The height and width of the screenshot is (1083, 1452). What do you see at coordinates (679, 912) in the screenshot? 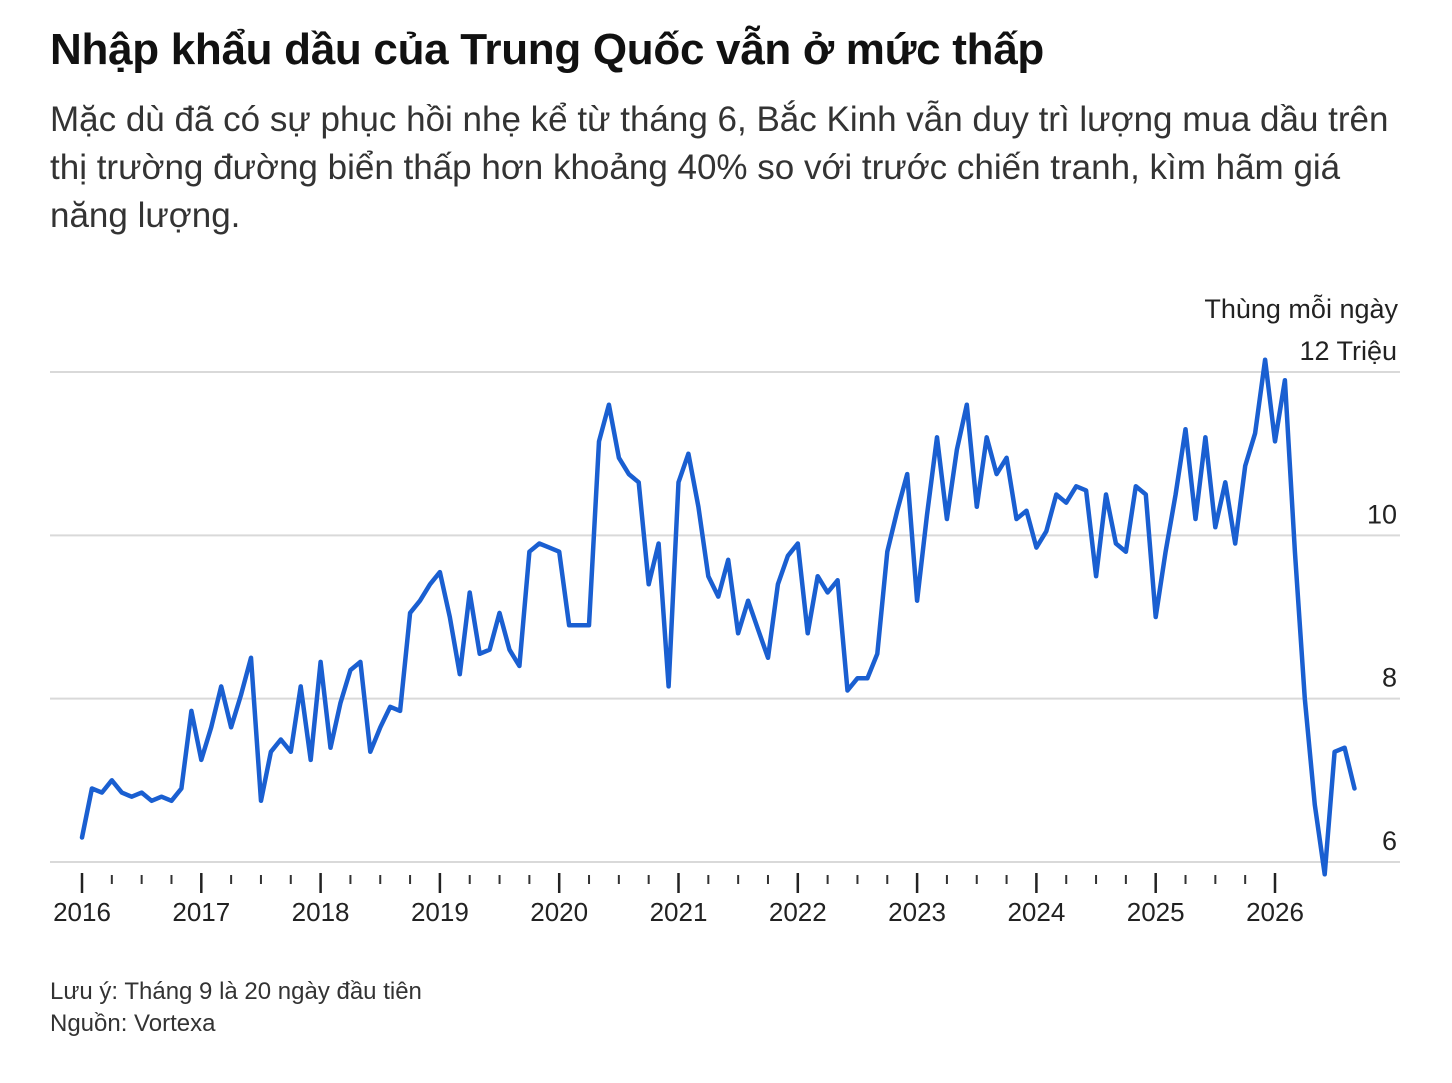
I see `x-tick-label: 2021` at bounding box center [679, 912].